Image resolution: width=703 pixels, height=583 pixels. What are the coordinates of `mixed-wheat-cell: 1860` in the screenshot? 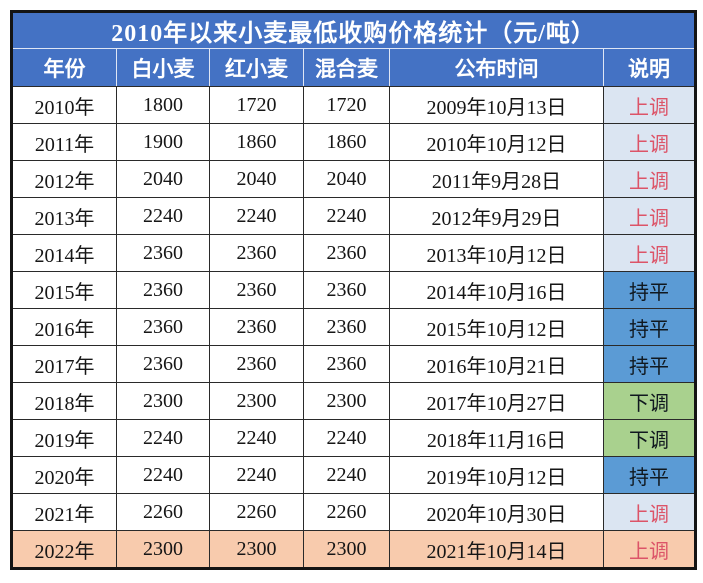 It's located at (346, 142).